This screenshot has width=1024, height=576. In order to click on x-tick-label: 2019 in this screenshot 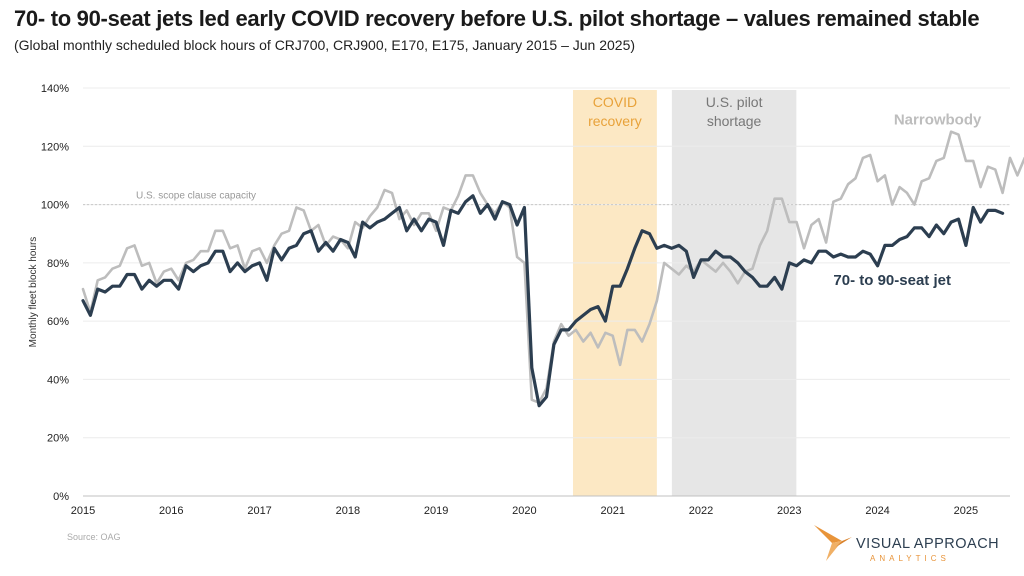, I will do `click(436, 511)`.